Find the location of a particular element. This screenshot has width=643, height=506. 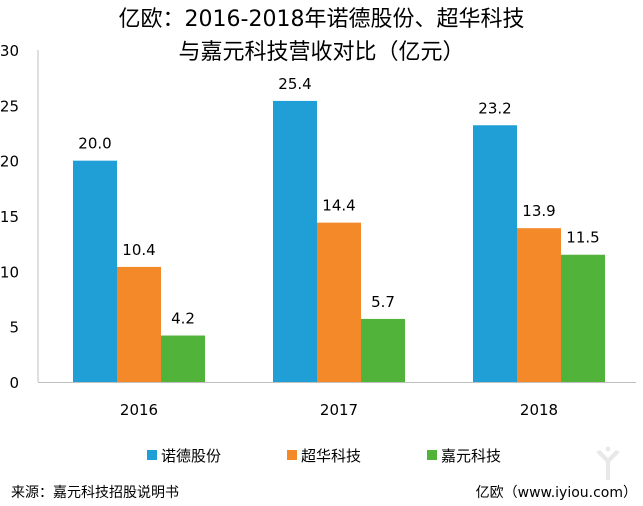

chart-title: 亿欧：2016-2018年诺德股份、超华科技 is located at coordinates (321, 19).